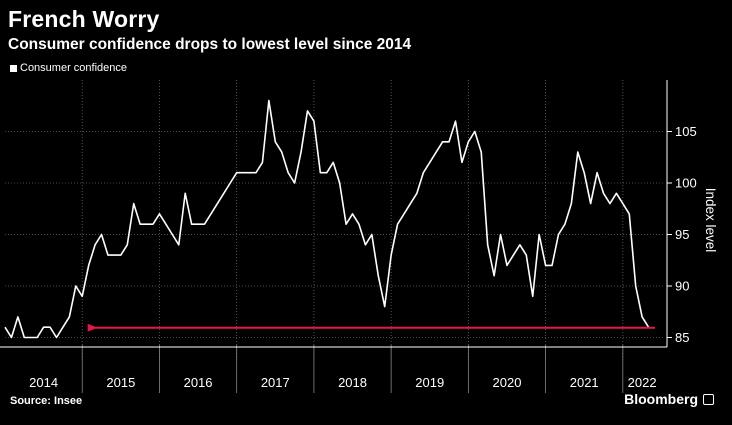 The height and width of the screenshot is (425, 732). What do you see at coordinates (681, 213) in the screenshot?
I see `y-axis: 85 90 95 100 105` at bounding box center [681, 213].